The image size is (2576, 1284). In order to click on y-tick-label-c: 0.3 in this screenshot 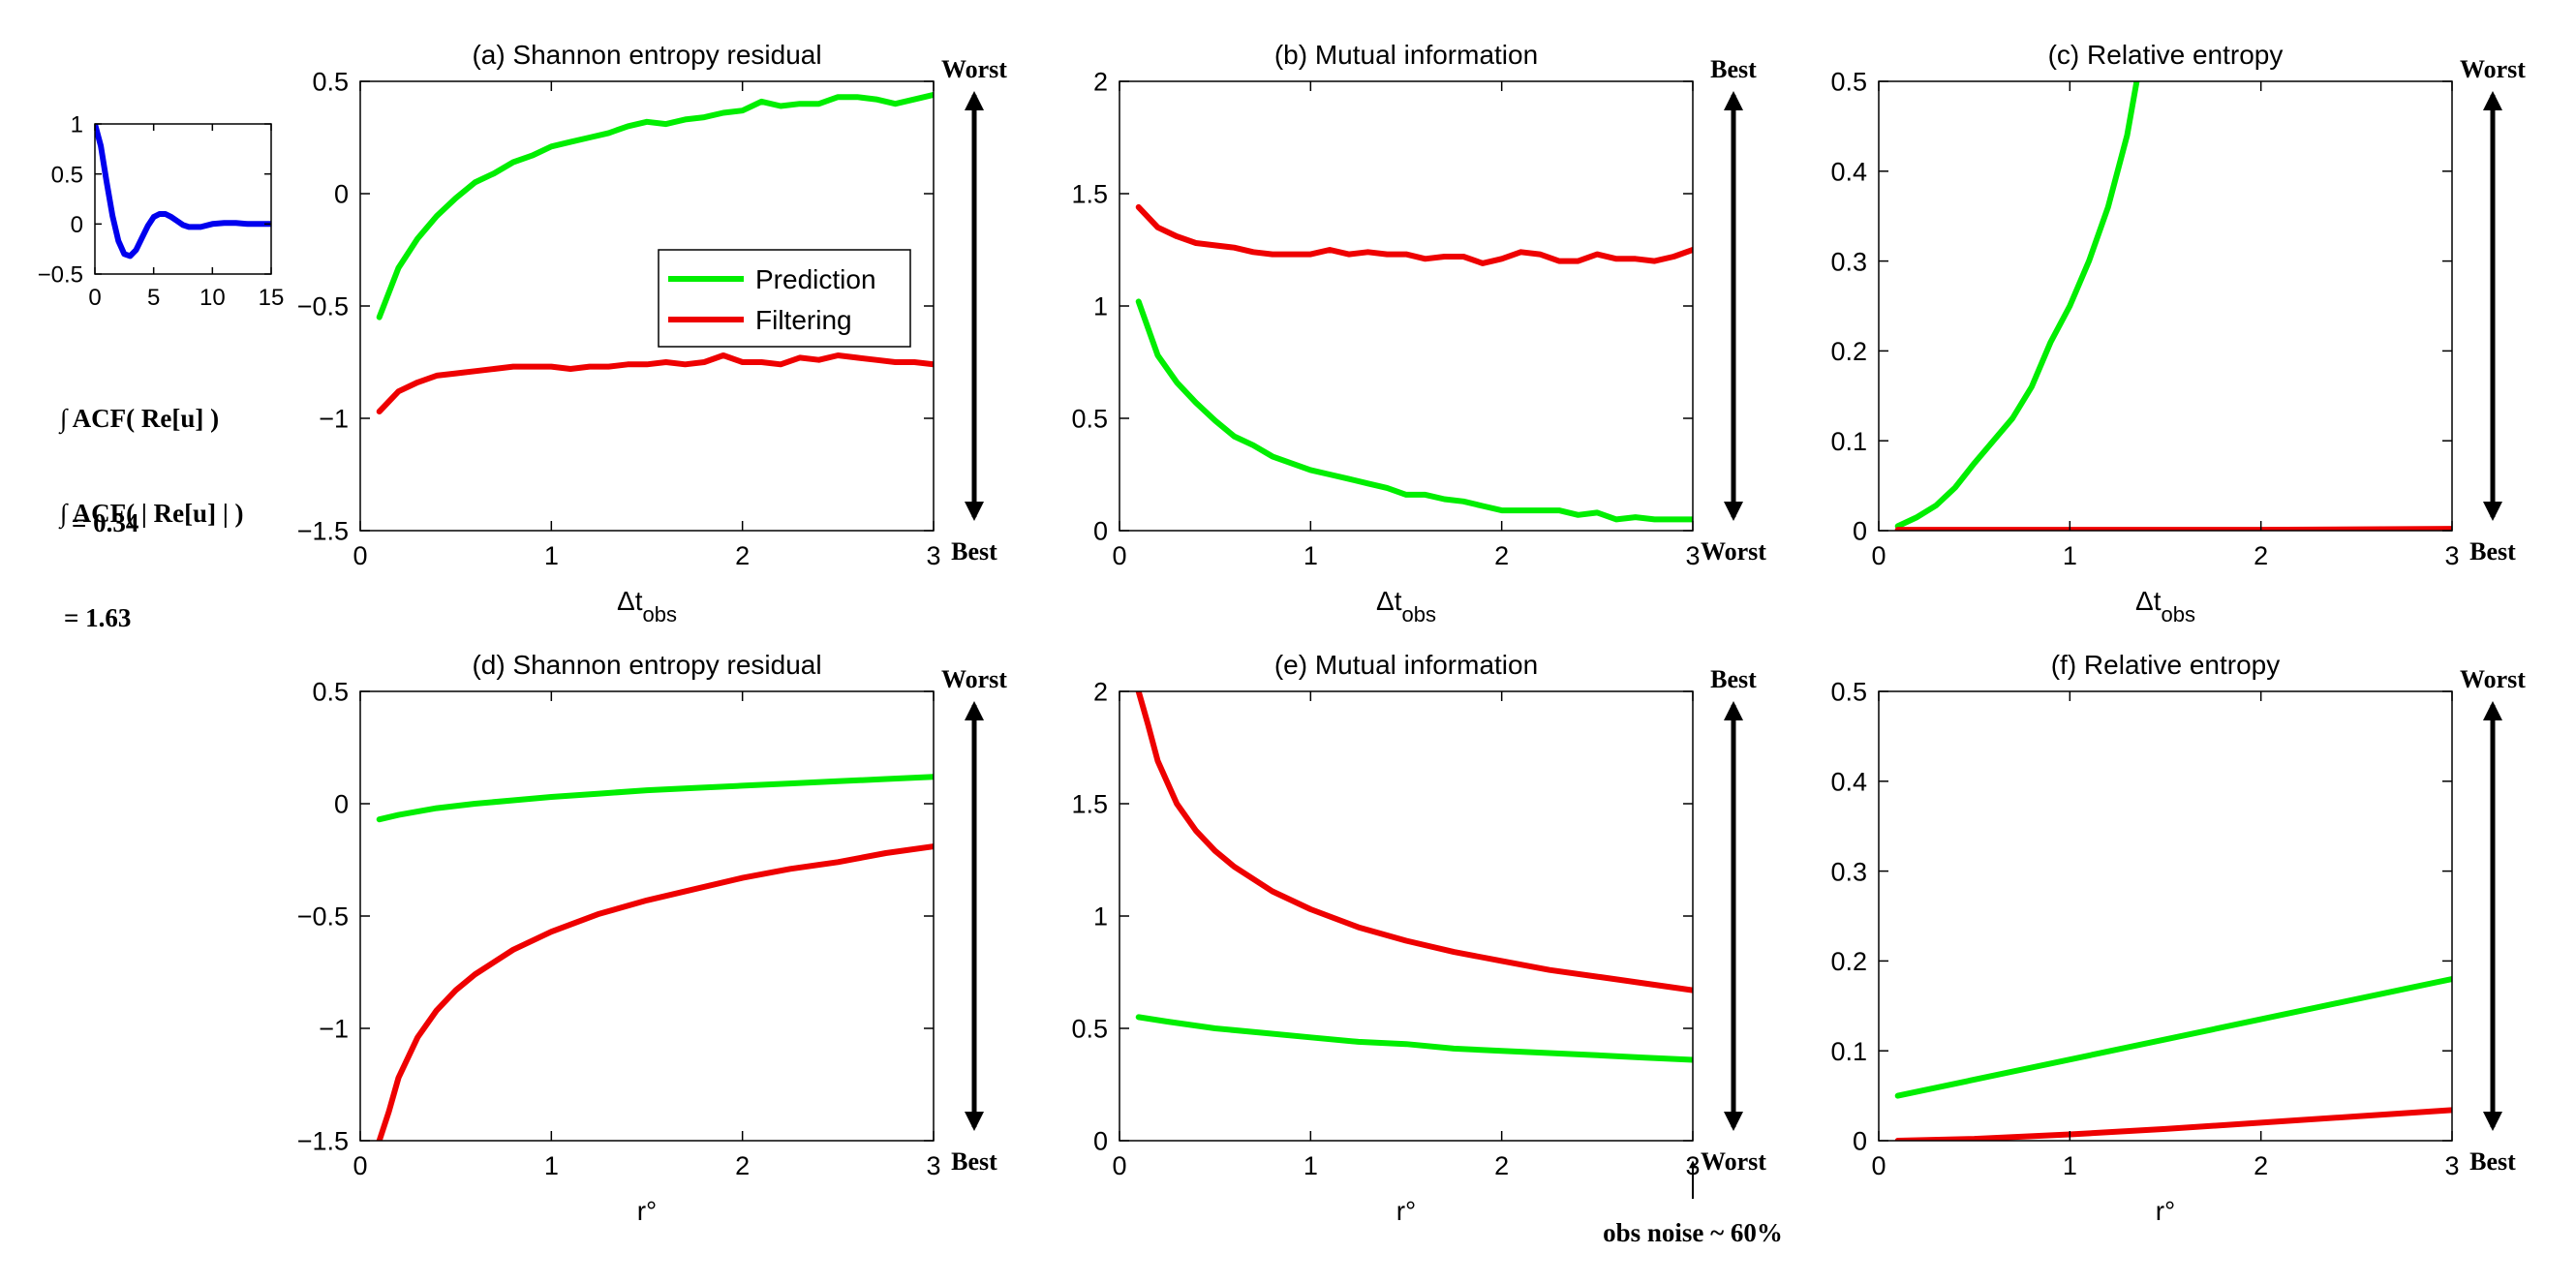, I will do `click(1848, 261)`.